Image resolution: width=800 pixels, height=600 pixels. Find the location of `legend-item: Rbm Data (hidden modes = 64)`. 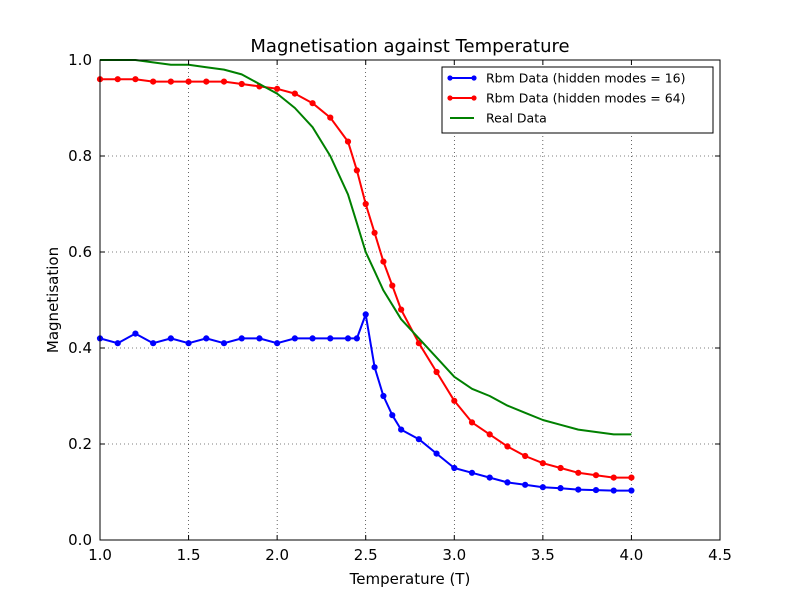

legend-item: Rbm Data (hidden modes = 64) is located at coordinates (566, 98).